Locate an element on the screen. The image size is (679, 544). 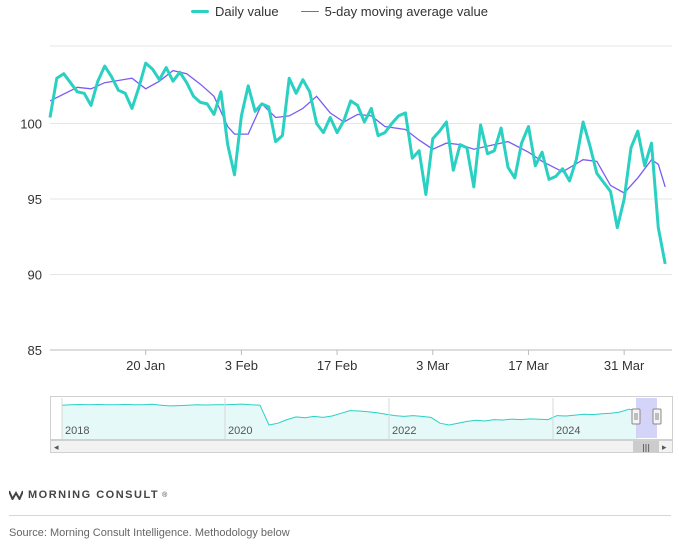
brand-name: MORNING CONSULT is located at coordinates (94, 495).